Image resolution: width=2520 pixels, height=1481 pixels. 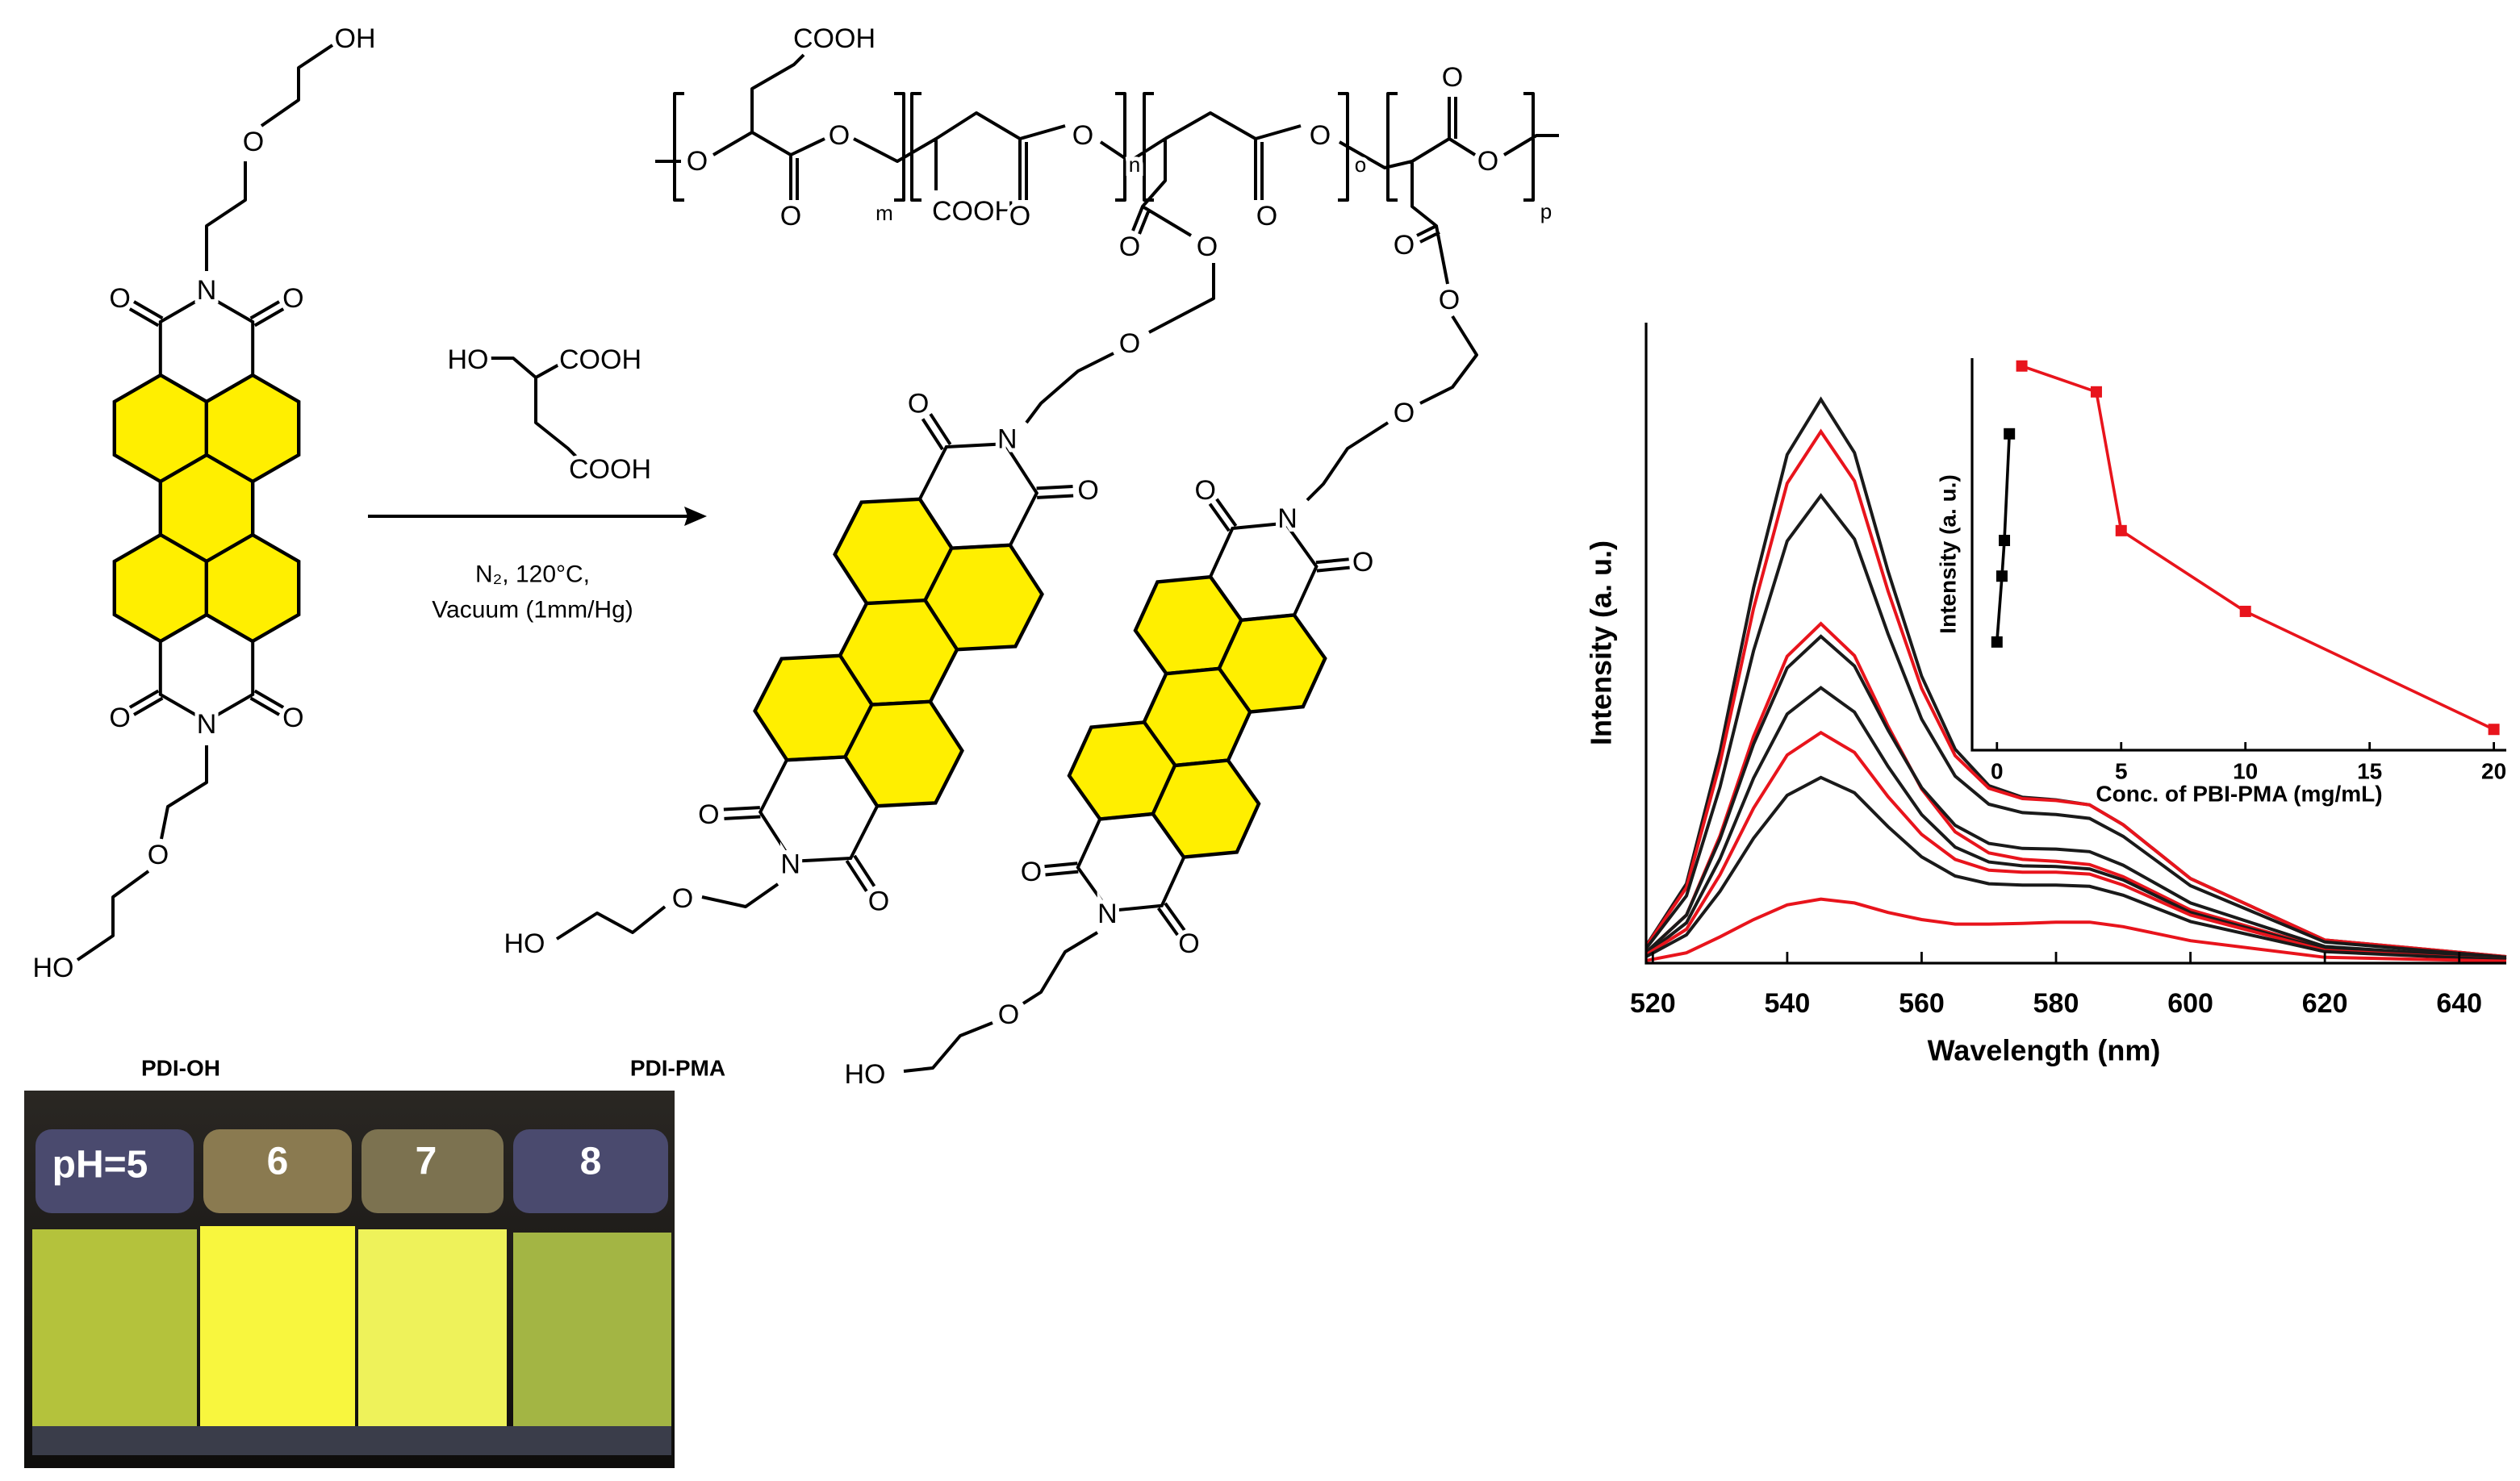 What do you see at coordinates (1997, 771) in the screenshot?
I see `x-tick-label: 0` at bounding box center [1997, 771].